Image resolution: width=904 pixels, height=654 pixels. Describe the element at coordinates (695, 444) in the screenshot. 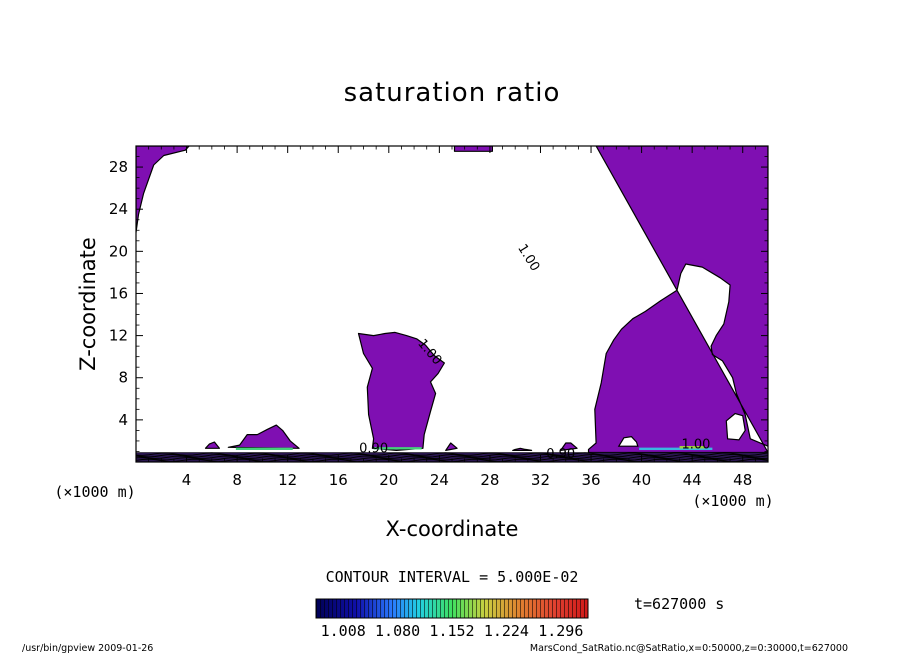

I see `contour-label: 1.00` at that location.